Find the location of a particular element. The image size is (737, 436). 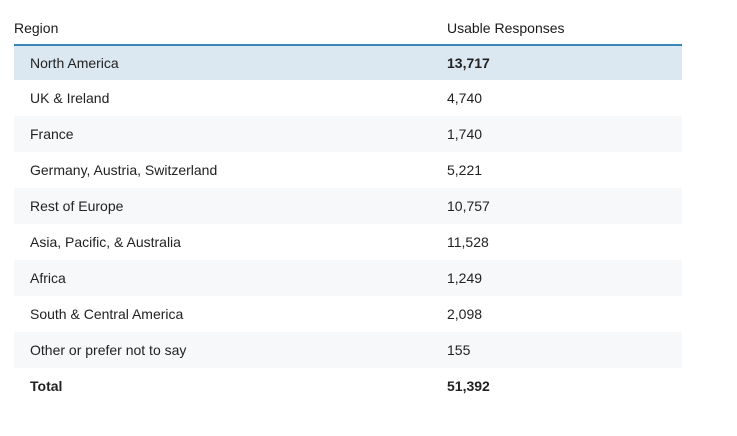

table-row: Germany, Austria, Switzerland 5,221 is located at coordinates (348, 170).